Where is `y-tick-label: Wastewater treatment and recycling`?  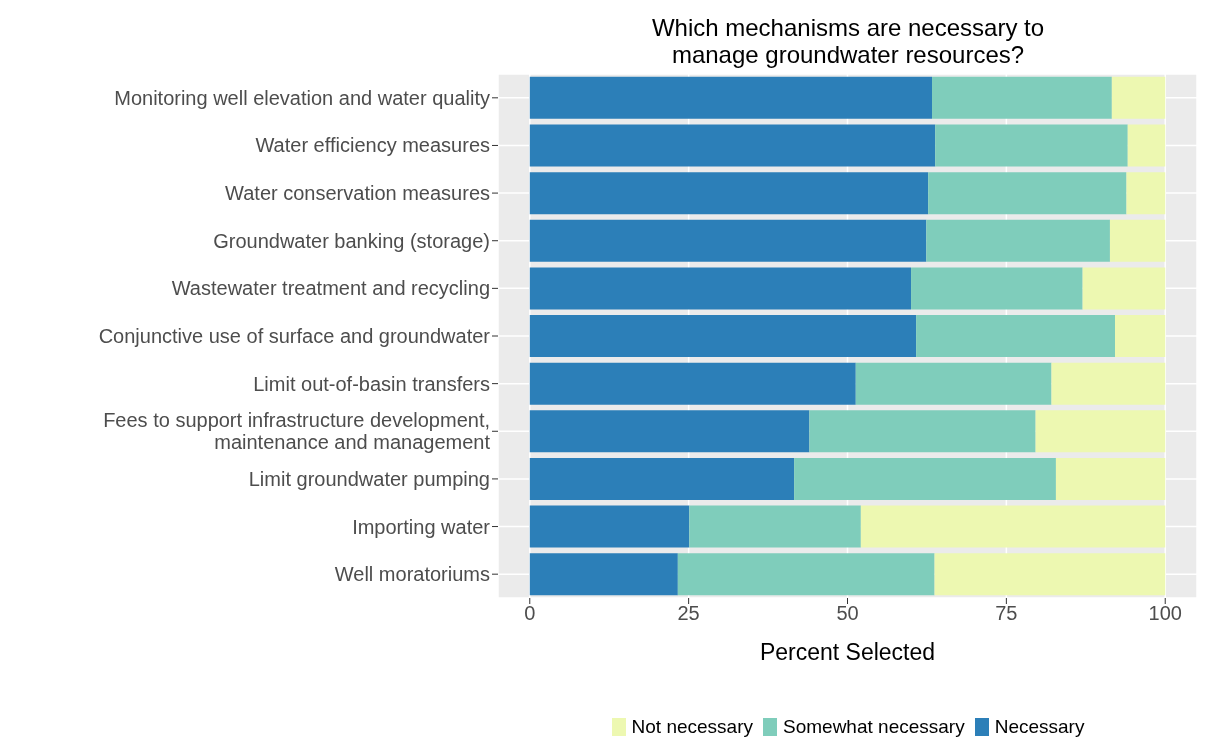 y-tick-label: Wastewater treatment and recycling is located at coordinates (330, 288).